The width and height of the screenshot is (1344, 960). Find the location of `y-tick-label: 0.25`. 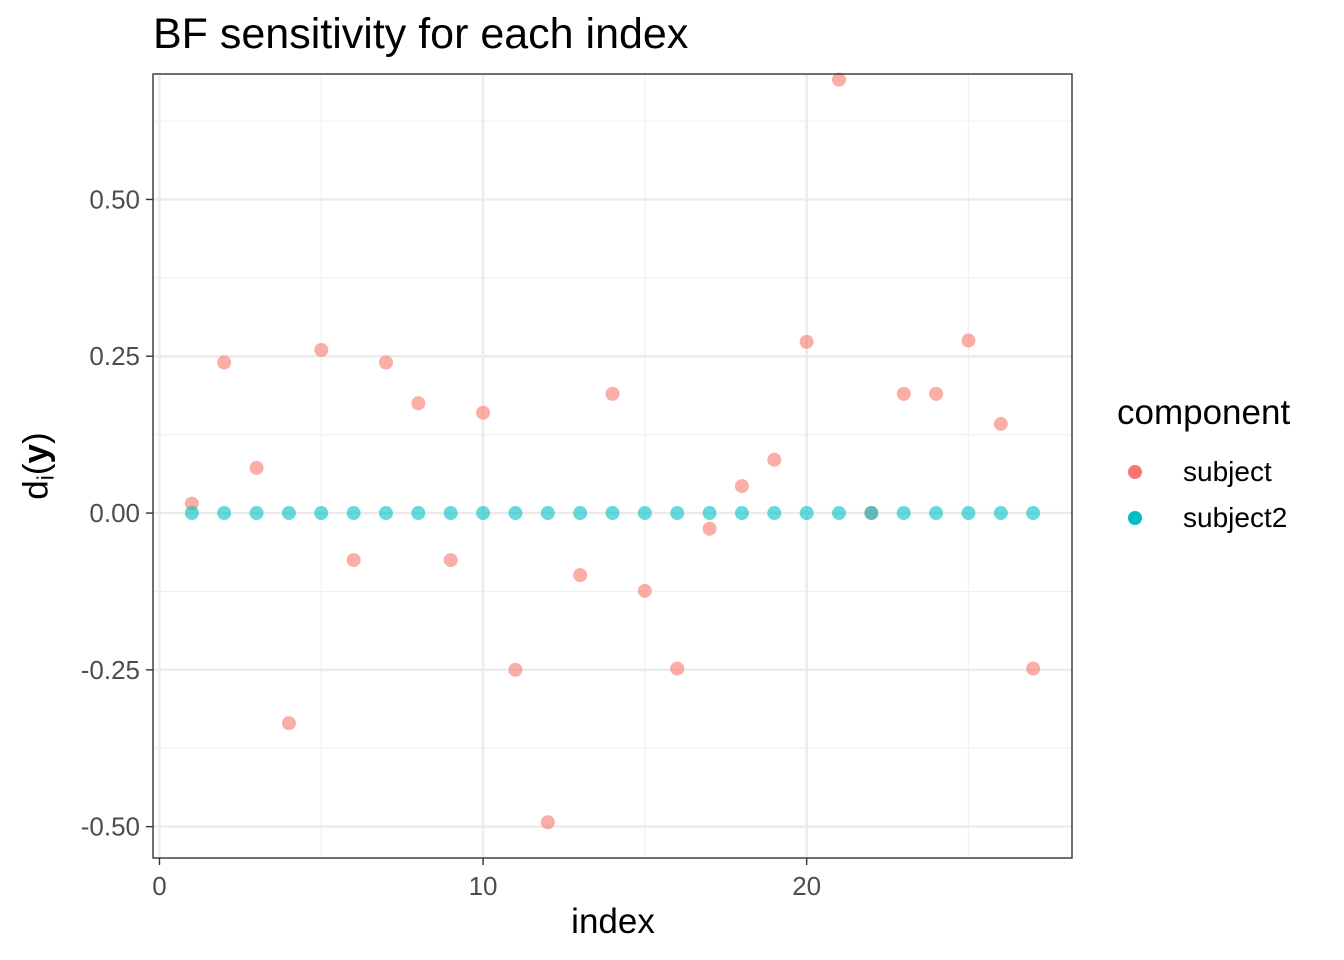

y-tick-label: 0.25 is located at coordinates (114, 356).